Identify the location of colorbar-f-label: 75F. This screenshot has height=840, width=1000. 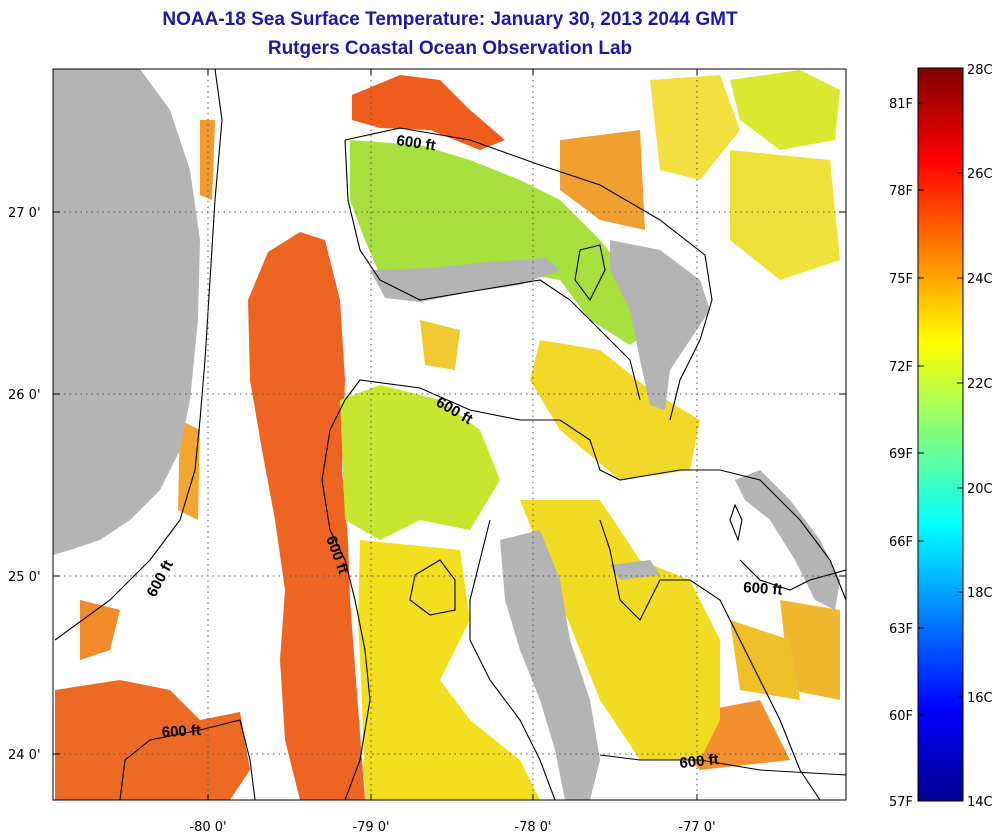
(901, 279).